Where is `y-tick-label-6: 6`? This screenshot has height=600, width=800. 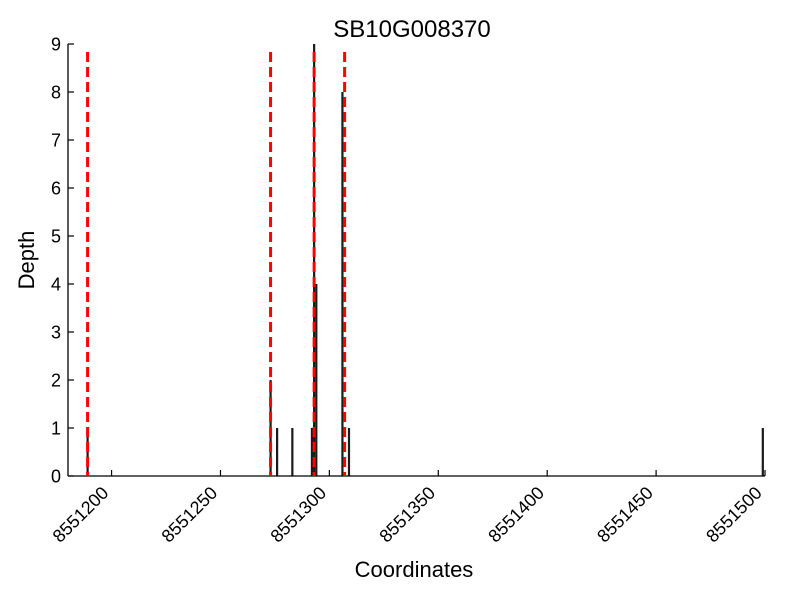
y-tick-label-6: 6 is located at coordinates (56, 189).